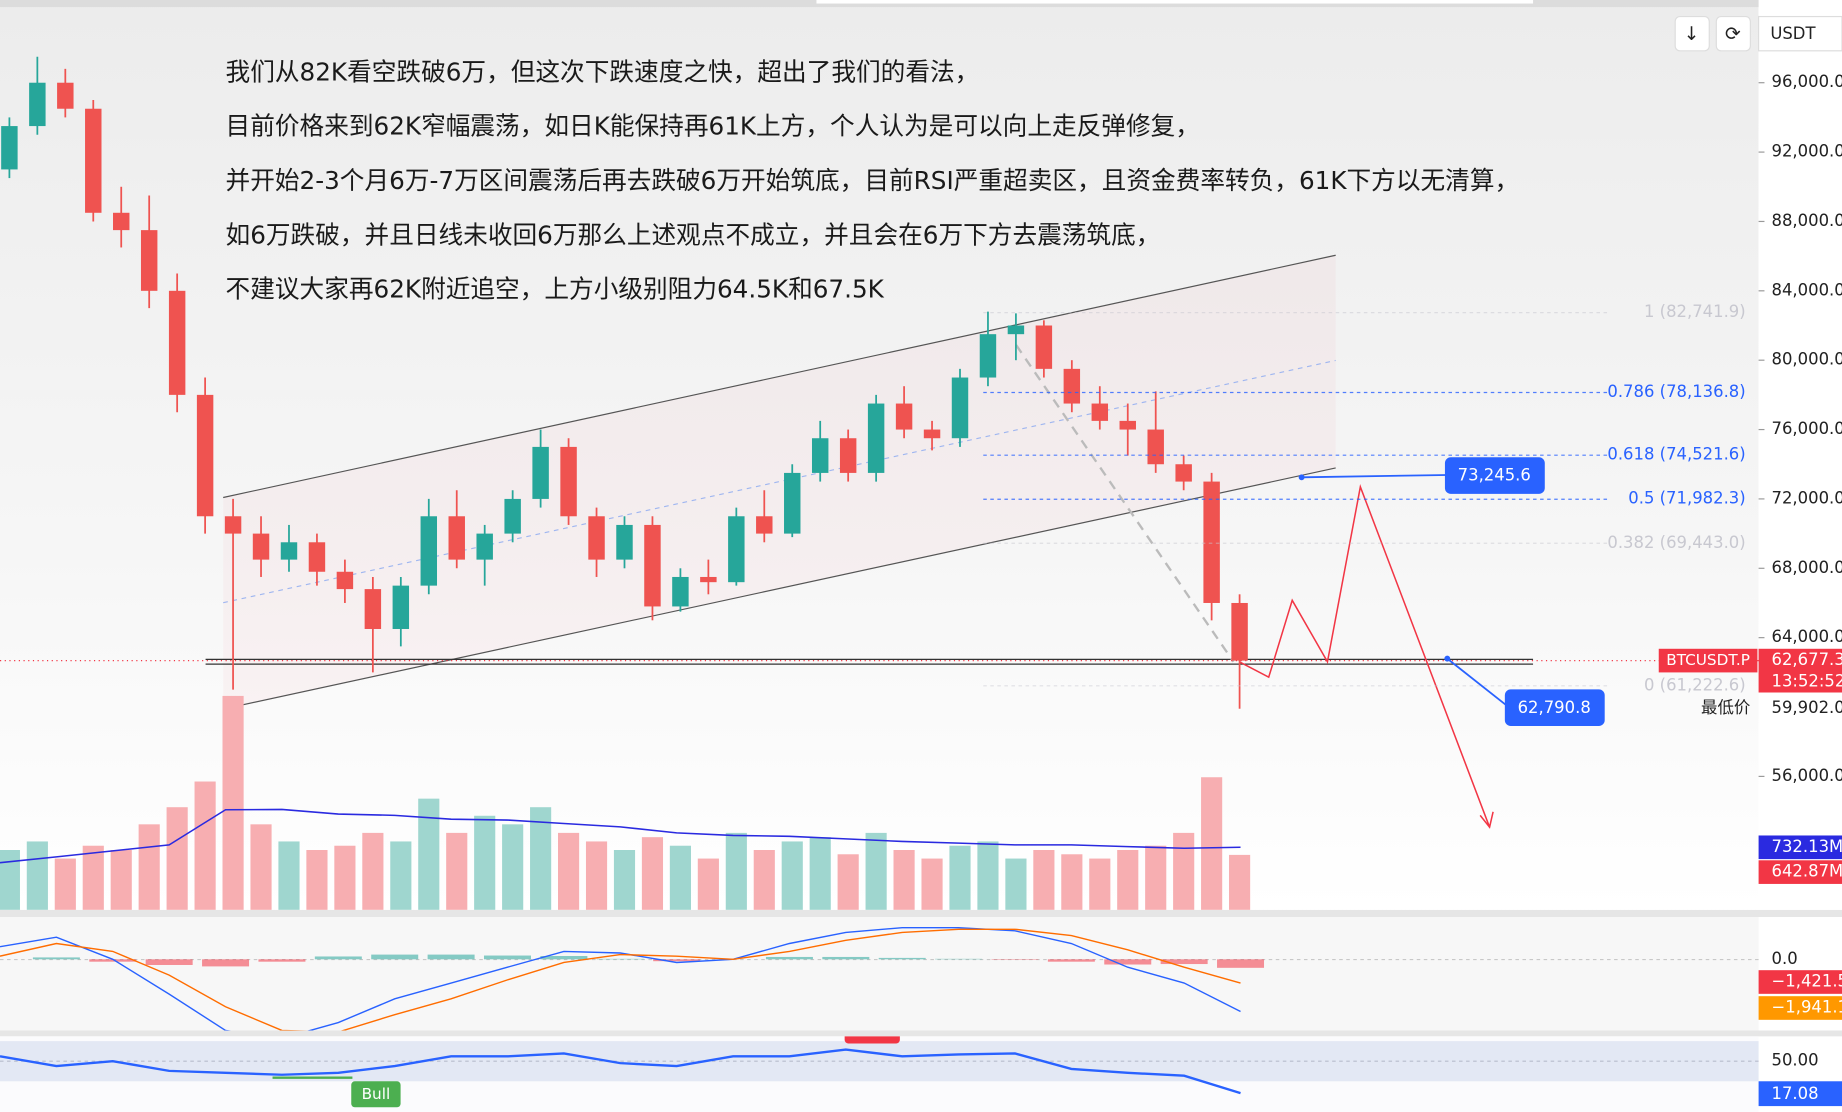 This screenshot has width=1842, height=1112. What do you see at coordinates (1695, 684) in the screenshot?
I see `fib-label: 0 (61,222.6)` at bounding box center [1695, 684].